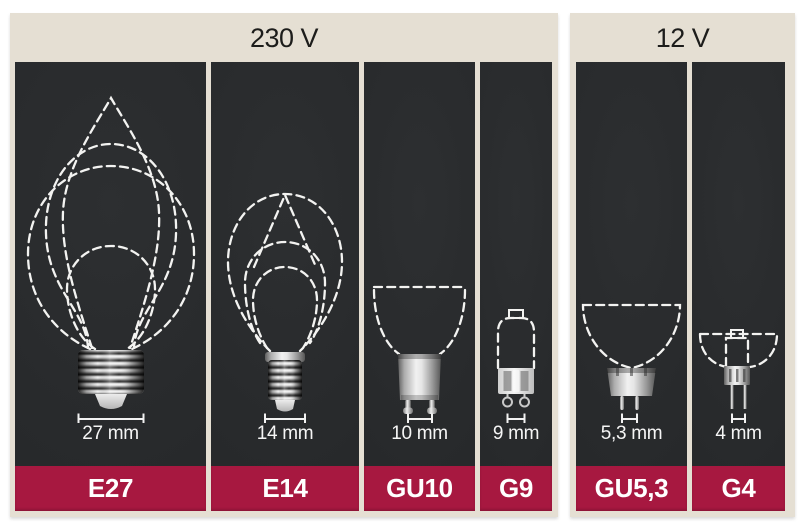 This screenshot has height=531, width=800. I want to click on g9-bulb-drawing, so click(516, 366).